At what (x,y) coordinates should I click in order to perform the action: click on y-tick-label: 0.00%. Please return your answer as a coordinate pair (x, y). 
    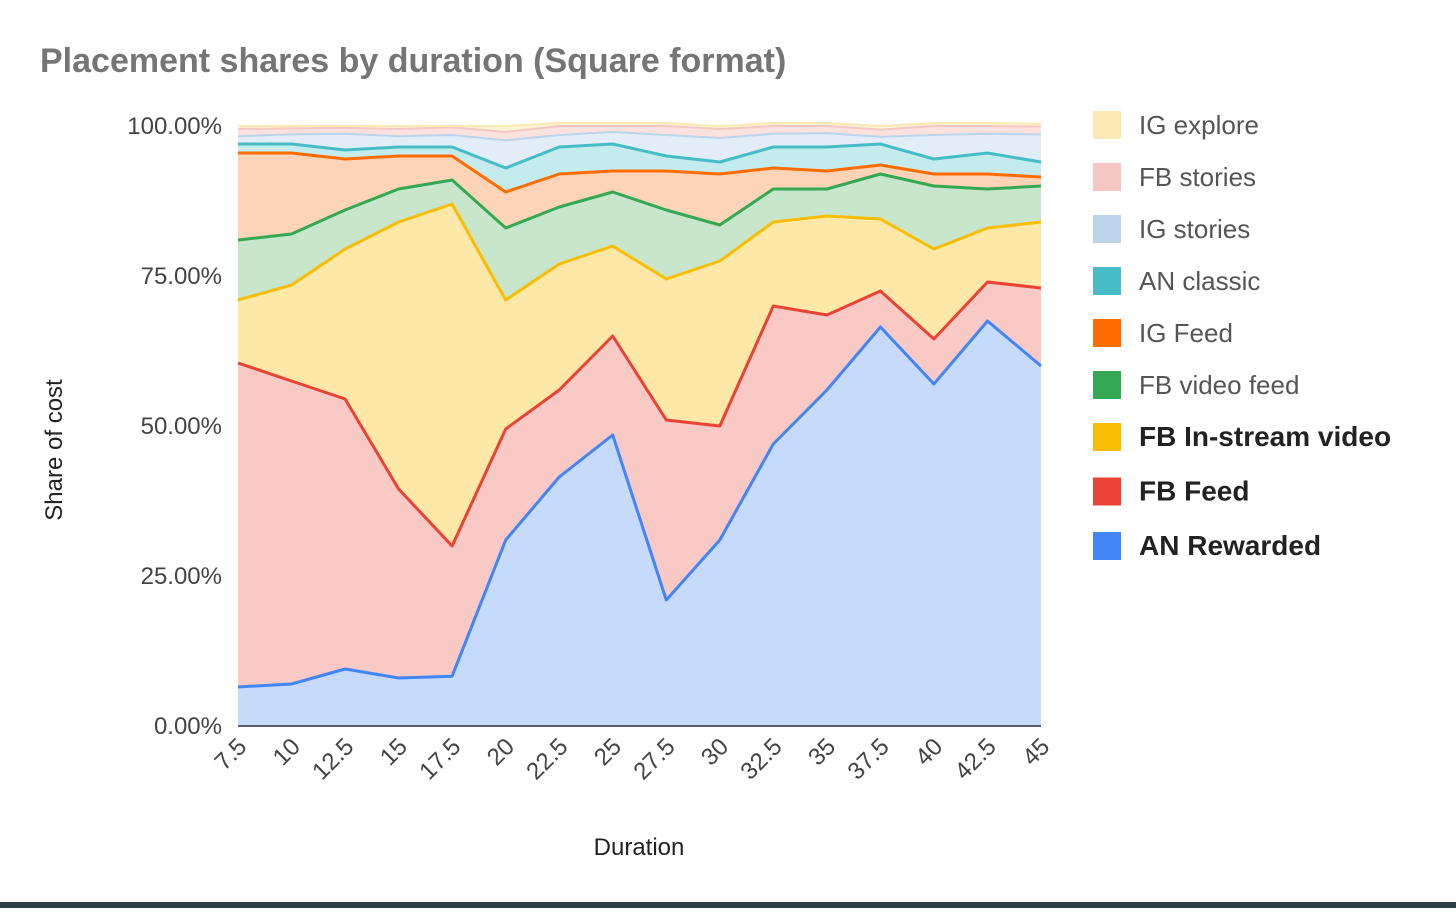
    Looking at the image, I should click on (188, 726).